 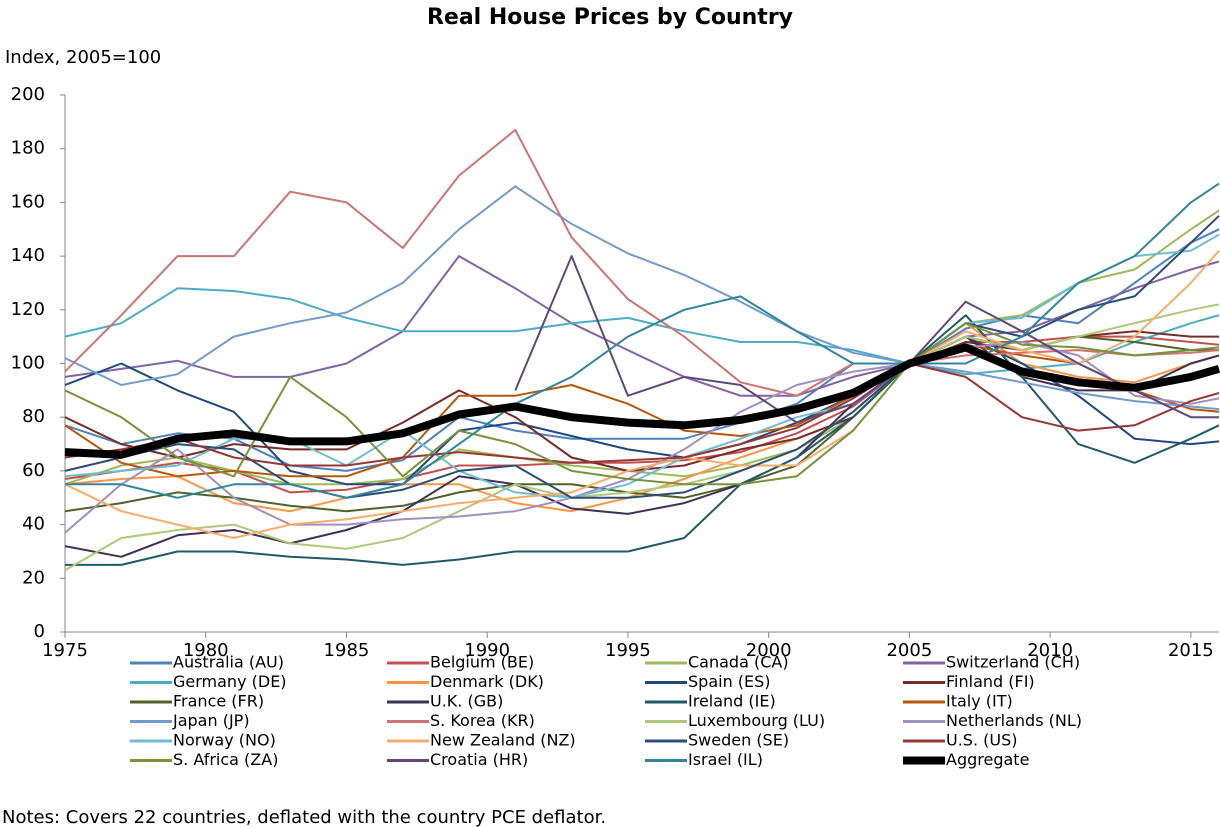 I want to click on x-tick-label: 2005, so click(x=909, y=650).